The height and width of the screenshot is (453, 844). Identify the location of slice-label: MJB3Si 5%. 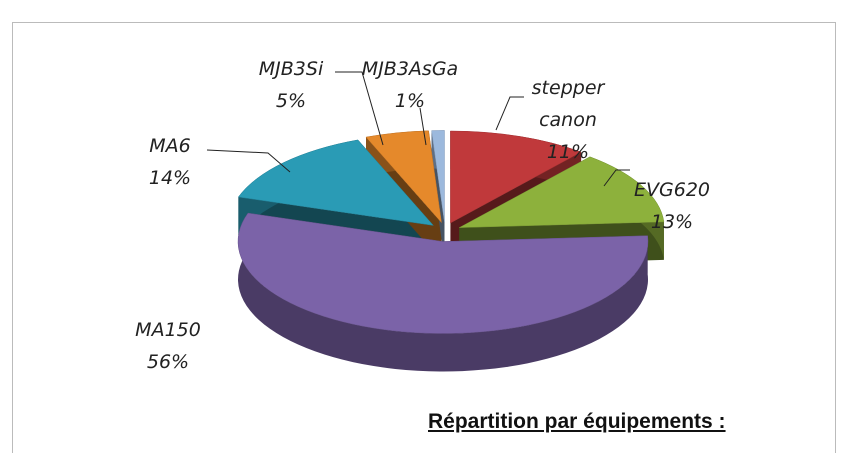
(291, 85).